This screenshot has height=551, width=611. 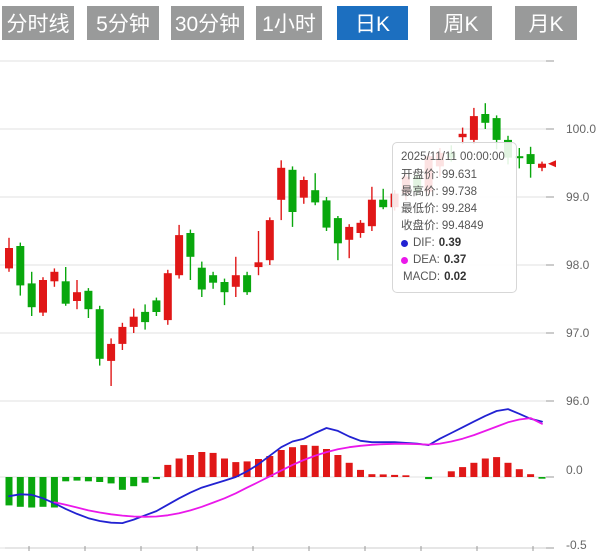 What do you see at coordinates (123, 23) in the screenshot?
I see `tab-5min: 5分钟` at bounding box center [123, 23].